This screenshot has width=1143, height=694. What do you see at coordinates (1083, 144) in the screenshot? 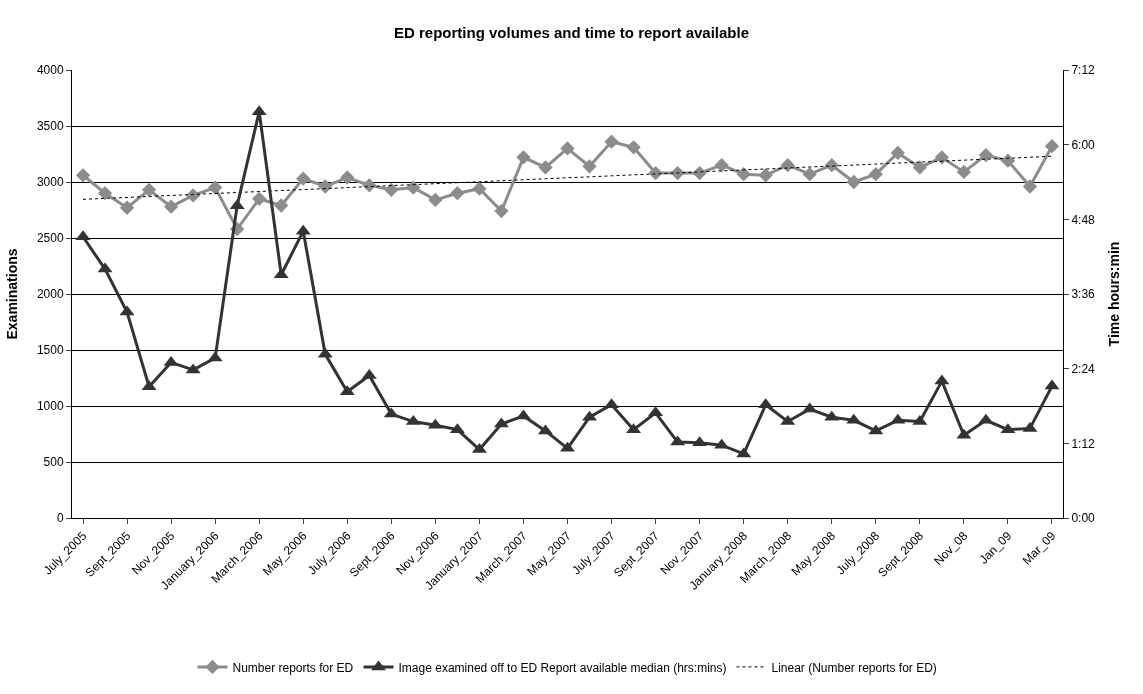
I see `y2-tick-label: 6:00` at bounding box center [1083, 144].